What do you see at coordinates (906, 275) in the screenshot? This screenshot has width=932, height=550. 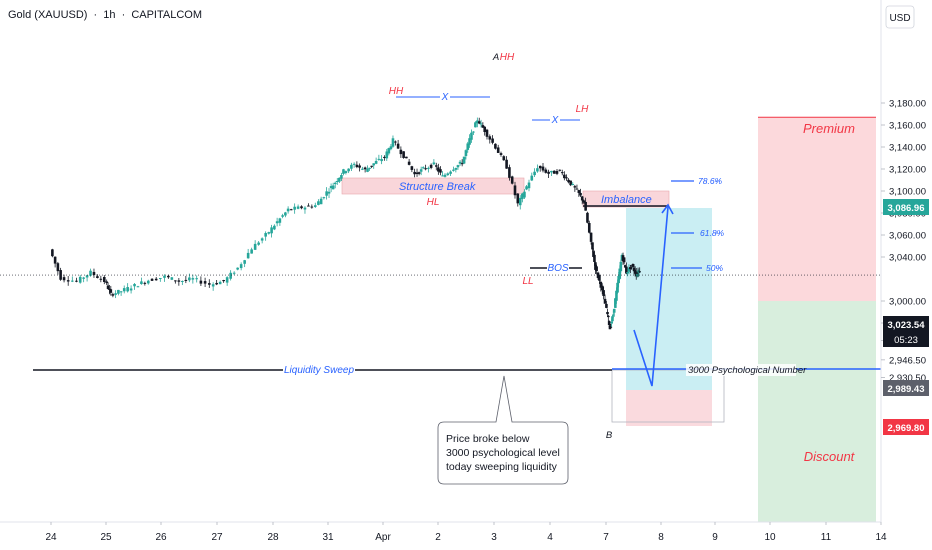 I see `price-axis-bg` at bounding box center [906, 275].